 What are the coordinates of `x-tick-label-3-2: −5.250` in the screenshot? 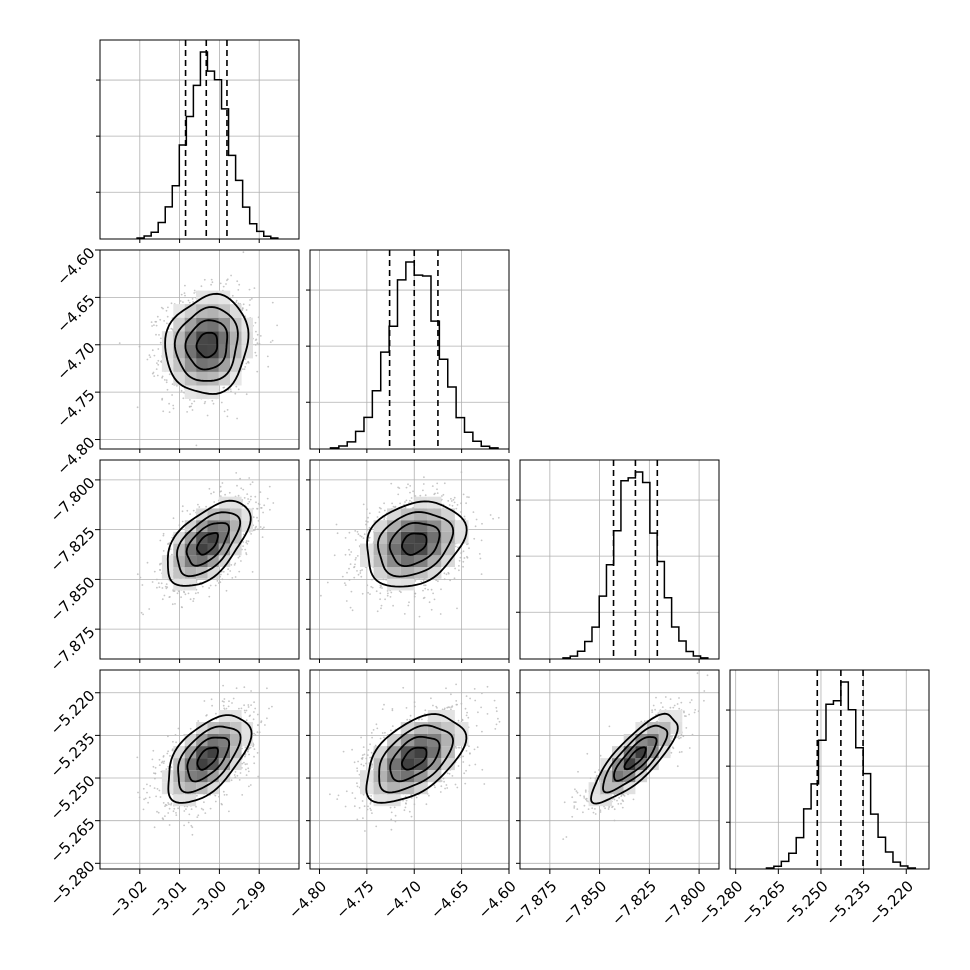 It's located at (806, 903).